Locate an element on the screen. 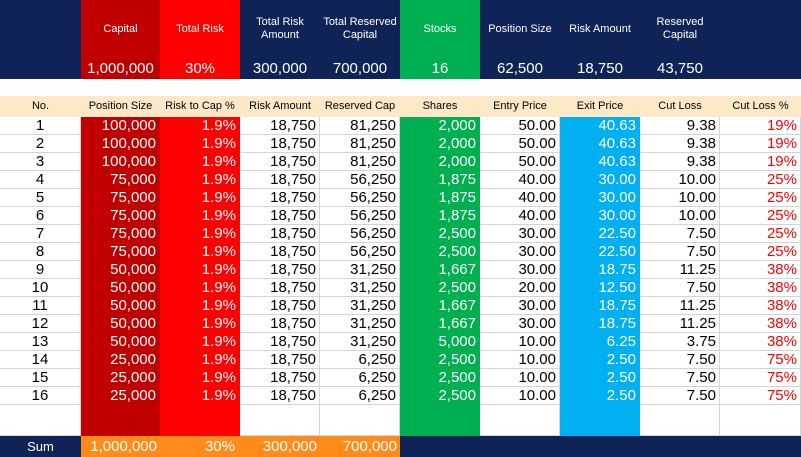  table-cell: 7 is located at coordinates (40, 234).